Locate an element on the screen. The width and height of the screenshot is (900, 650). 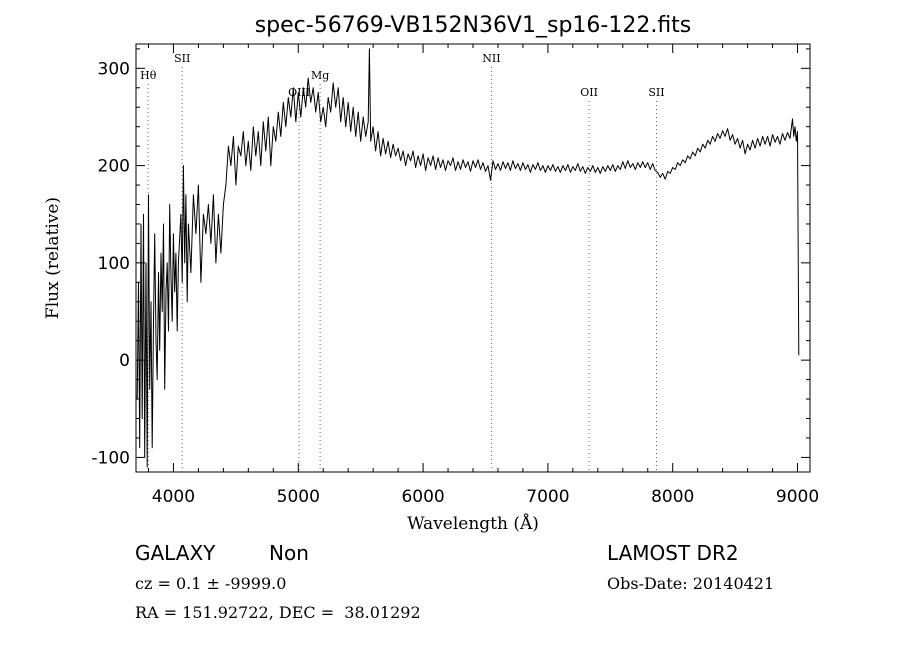
y-tick-label: 200 is located at coordinates (114, 167).